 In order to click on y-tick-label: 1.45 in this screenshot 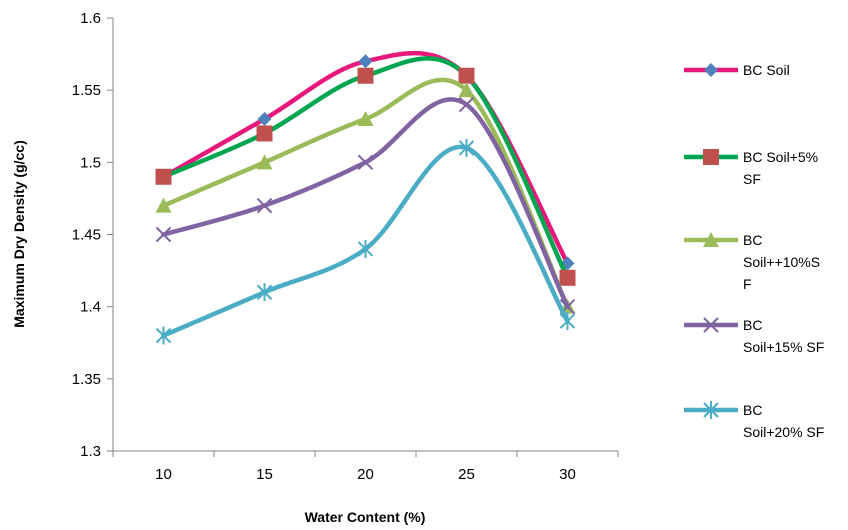, I will do `click(86, 235)`.